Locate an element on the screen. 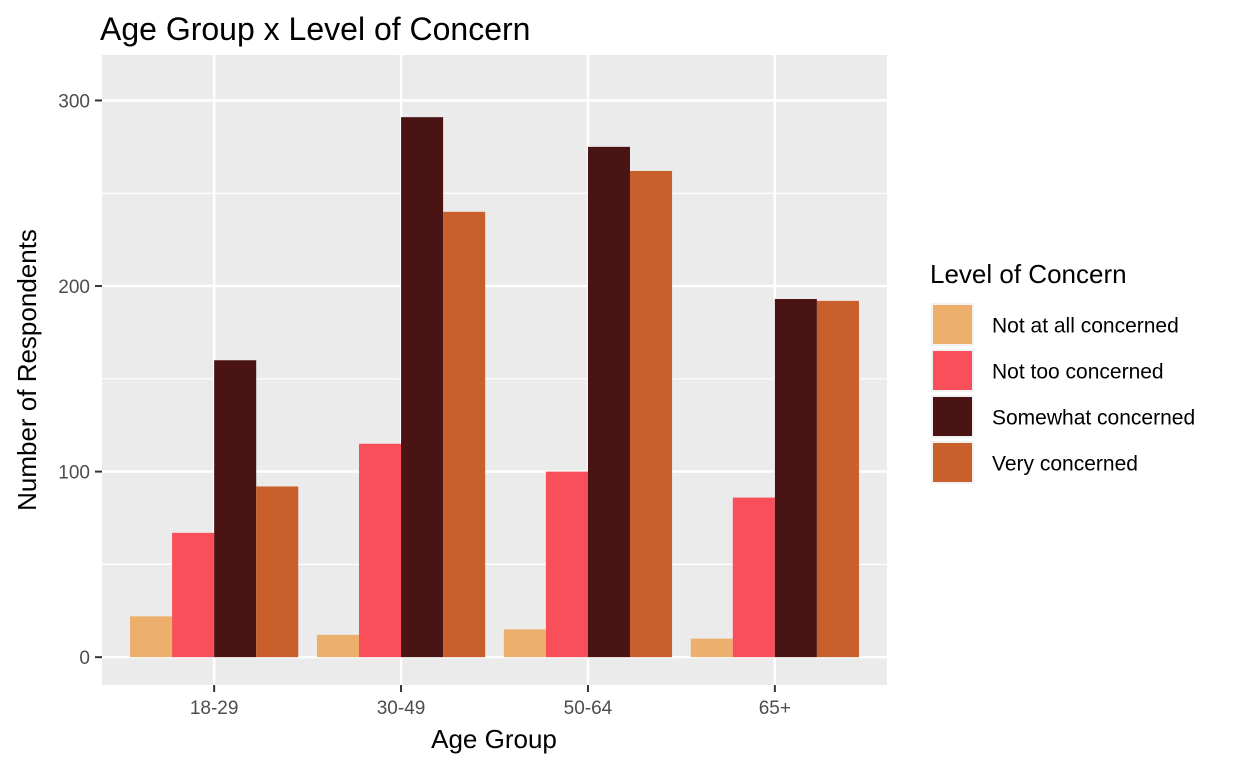 The width and height of the screenshot is (1248, 768). legend-label: Somewhat concerned is located at coordinates (1093, 418).